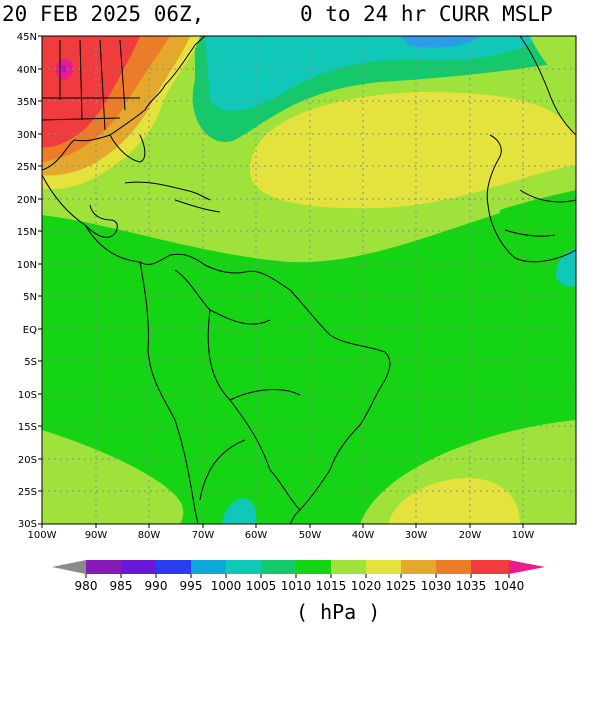 This screenshot has height=710, width=600. What do you see at coordinates (27, 524) in the screenshot?
I see `lat-label: 30S` at bounding box center [27, 524].